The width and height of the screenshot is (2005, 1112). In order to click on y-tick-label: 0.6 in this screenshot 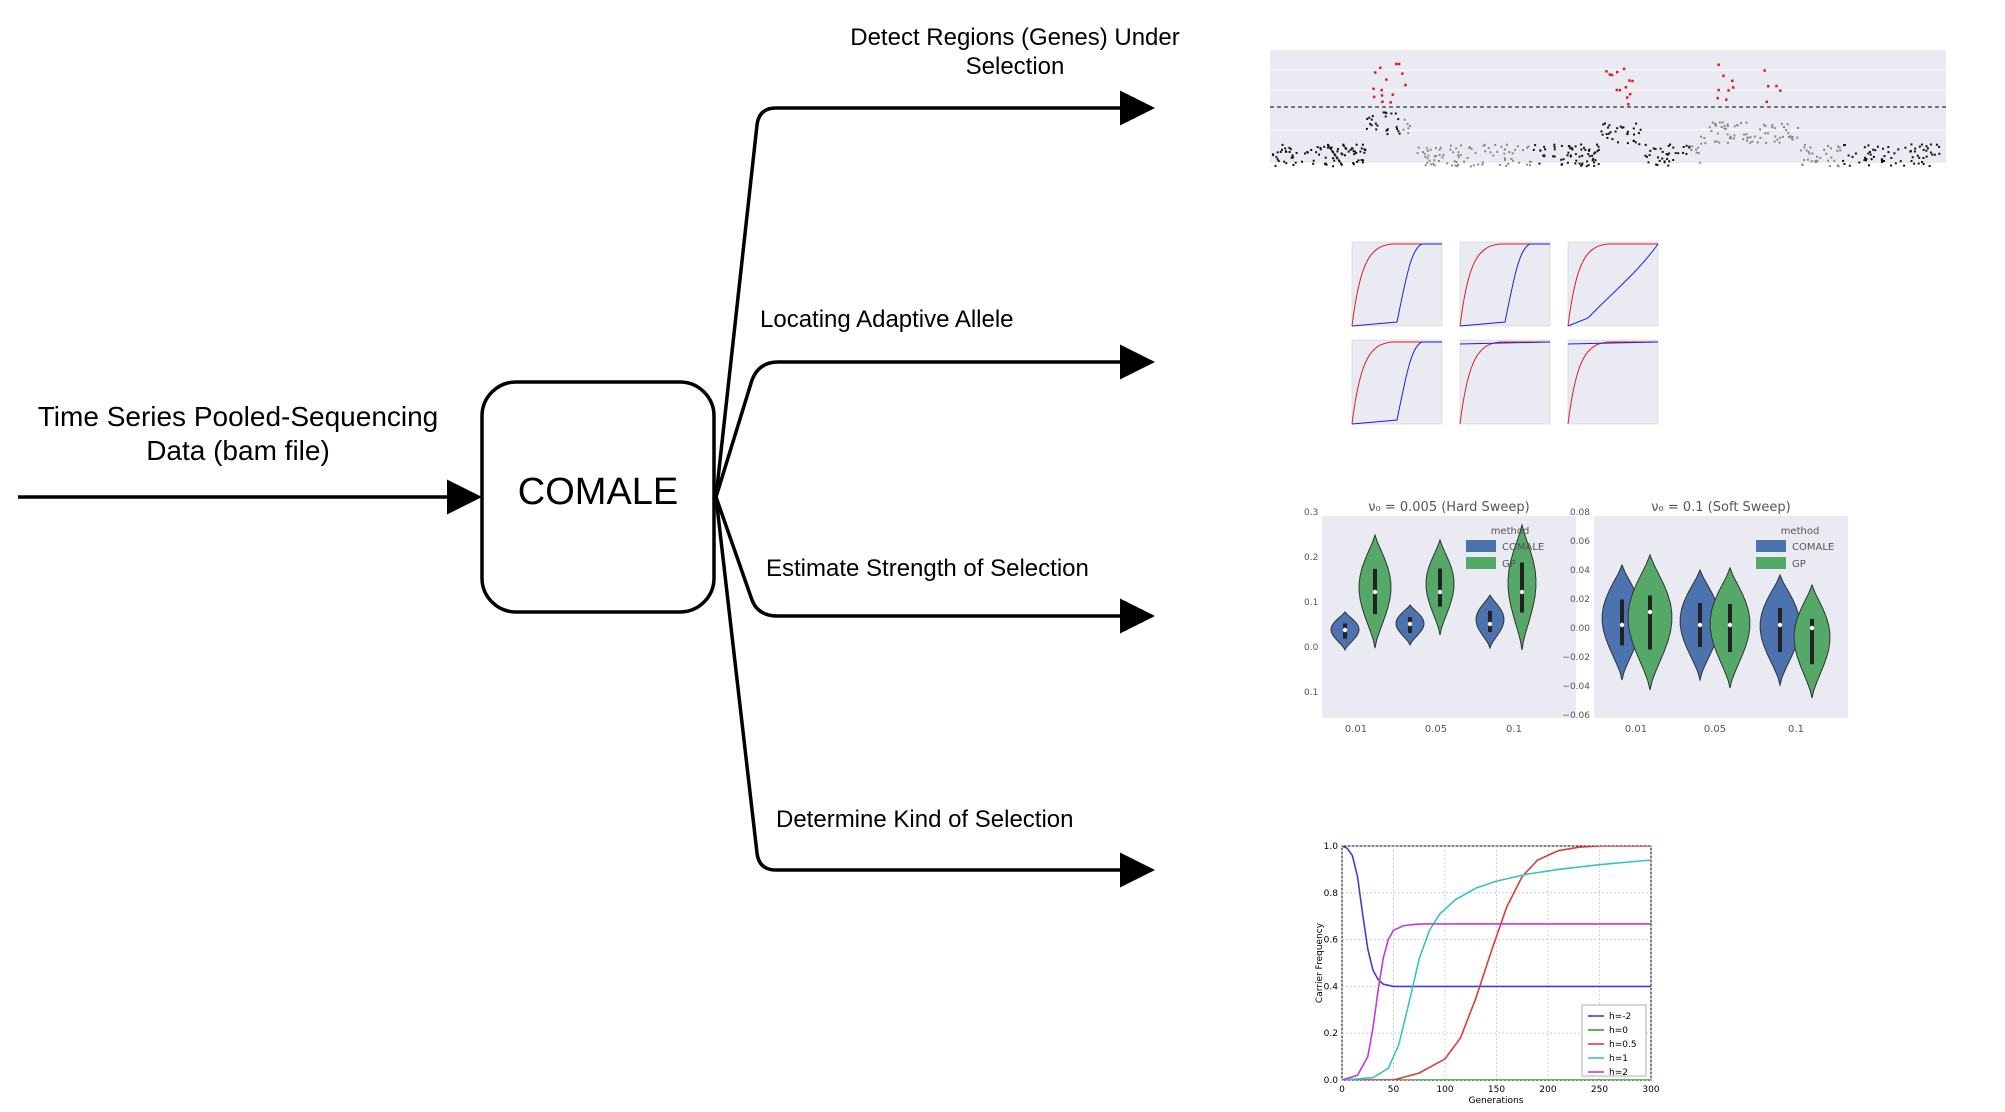, I will do `click(1331, 941)`.